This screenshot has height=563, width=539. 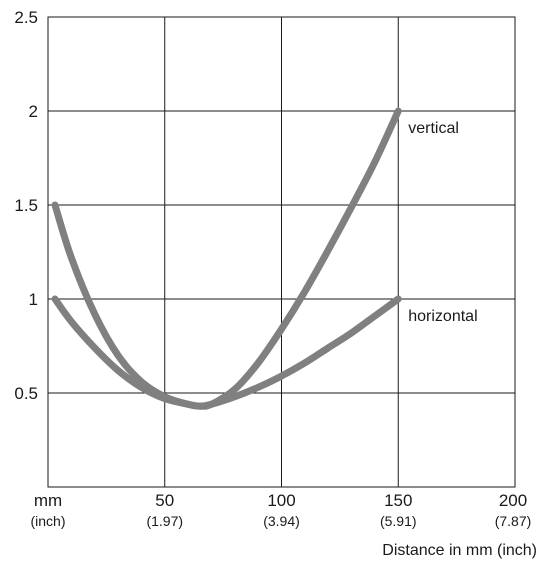 What do you see at coordinates (26, 393) in the screenshot?
I see `y-tick-label: 0.5` at bounding box center [26, 393].